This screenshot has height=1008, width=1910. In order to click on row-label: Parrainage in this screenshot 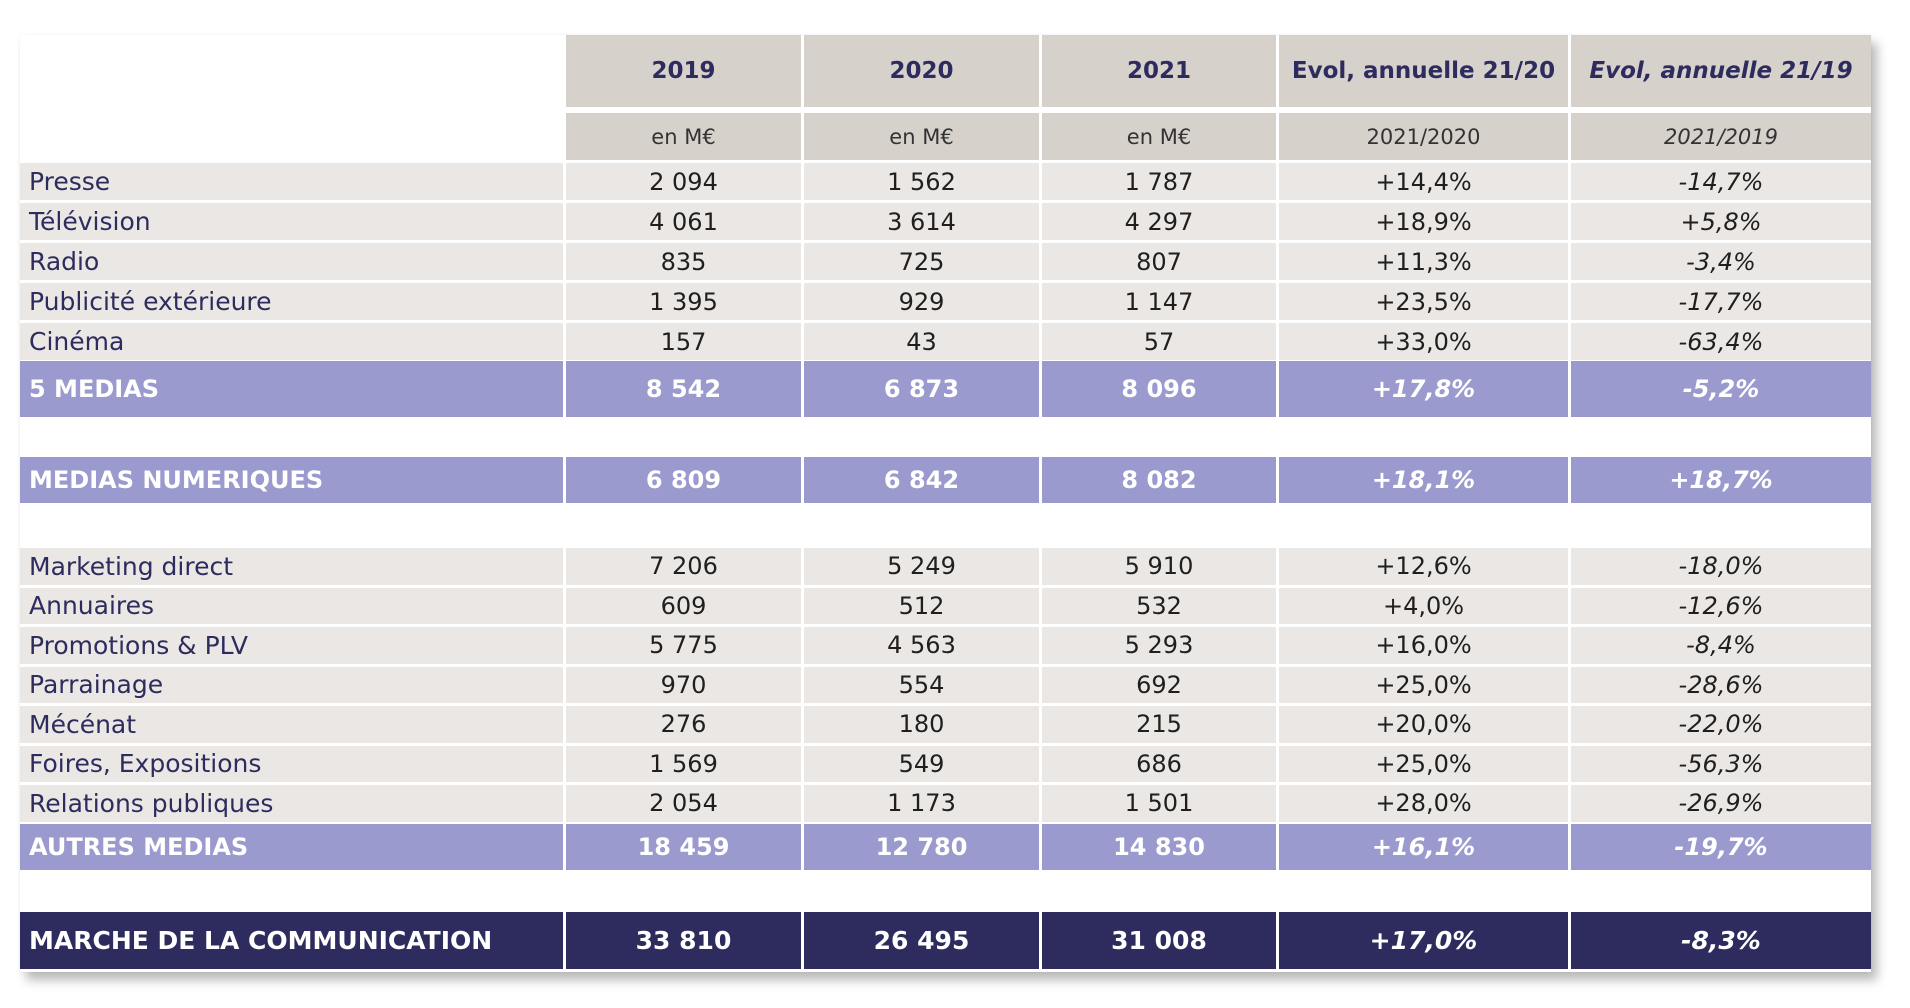, I will do `click(293, 686)`.